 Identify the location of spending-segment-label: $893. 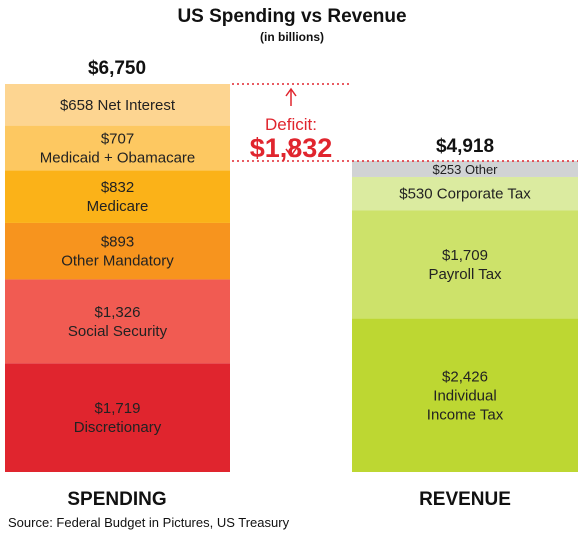
(117, 242).